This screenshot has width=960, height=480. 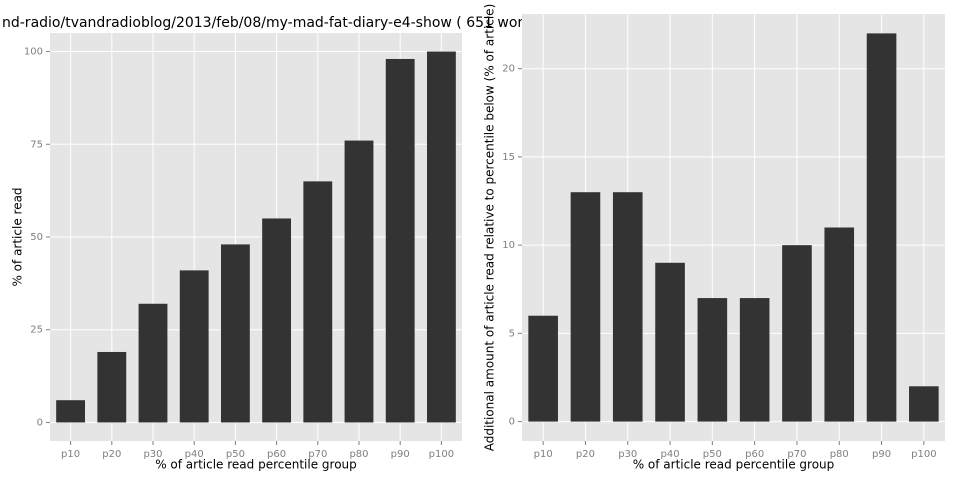 I want to click on y-tick-label: 15, so click(x=508, y=157).